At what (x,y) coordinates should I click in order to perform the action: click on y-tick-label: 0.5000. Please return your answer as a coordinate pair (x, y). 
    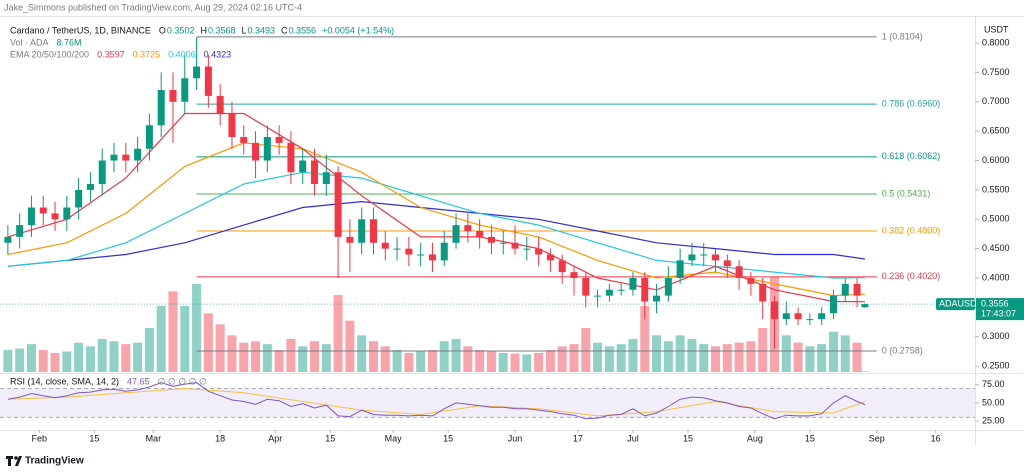
    Looking at the image, I should click on (996, 219).